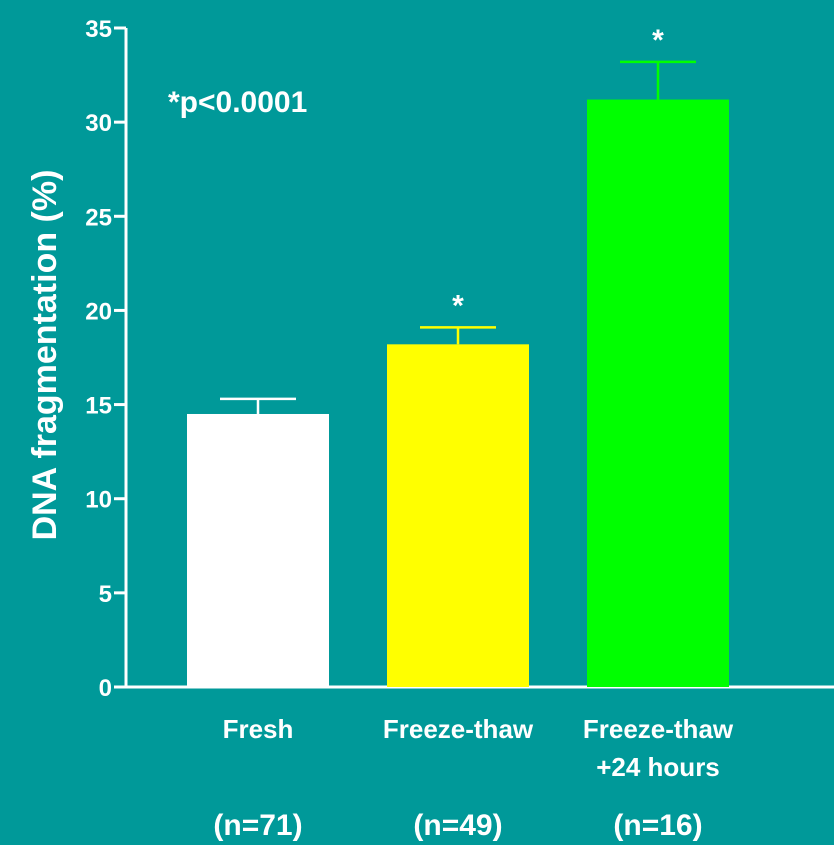 This screenshot has width=834, height=845. I want to click on y-tick-label: 0, so click(105, 688).